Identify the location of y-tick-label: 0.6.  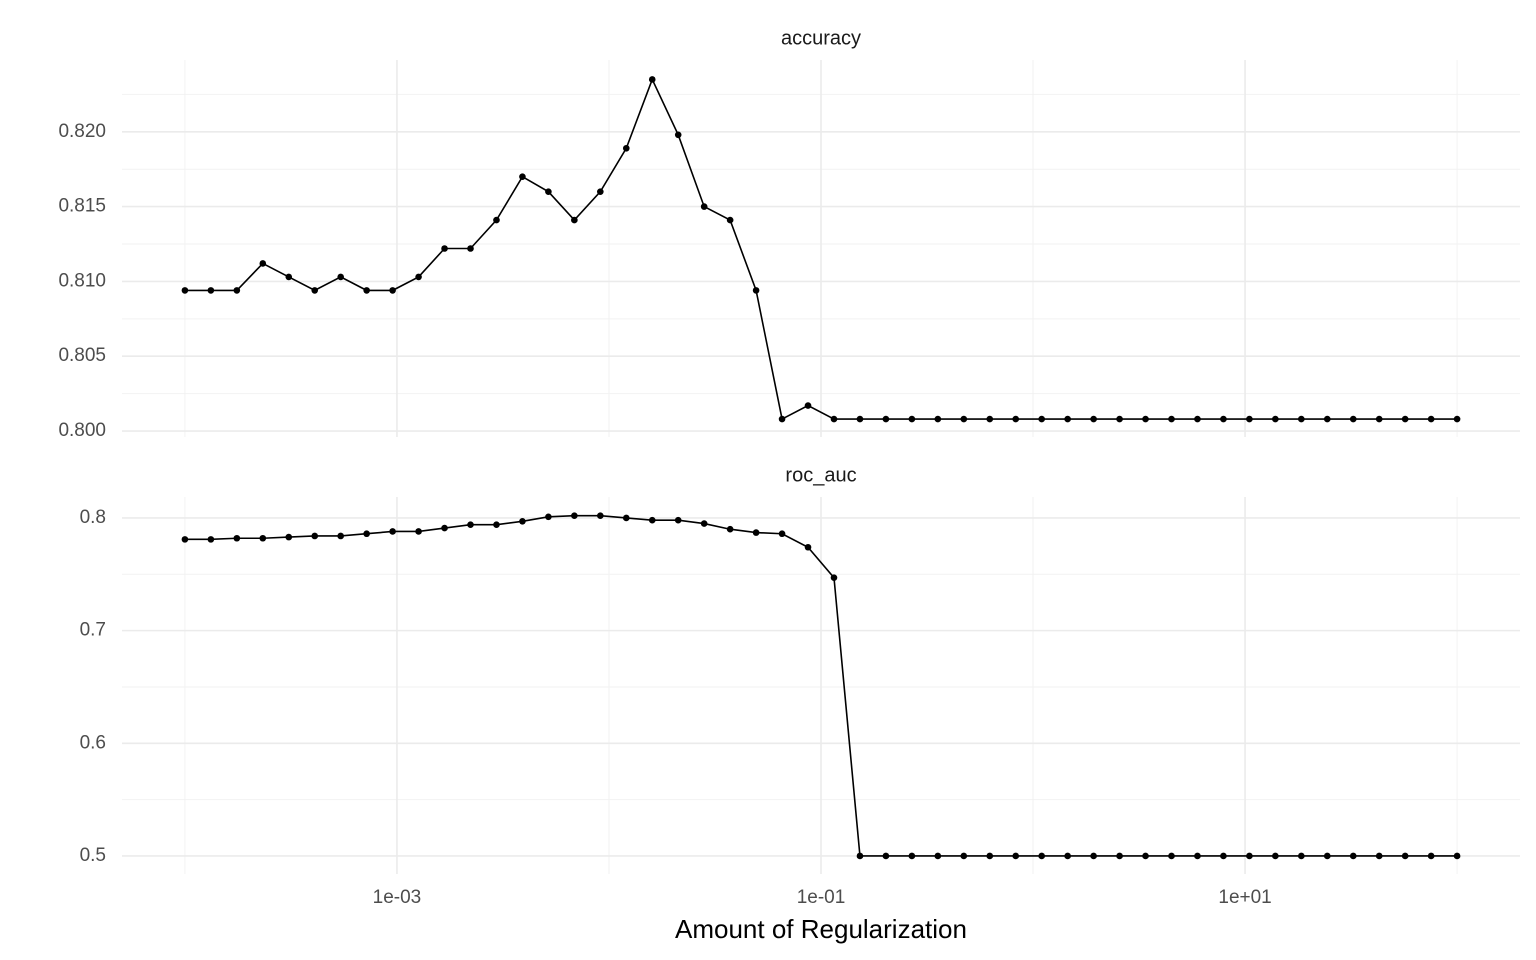
(93, 742).